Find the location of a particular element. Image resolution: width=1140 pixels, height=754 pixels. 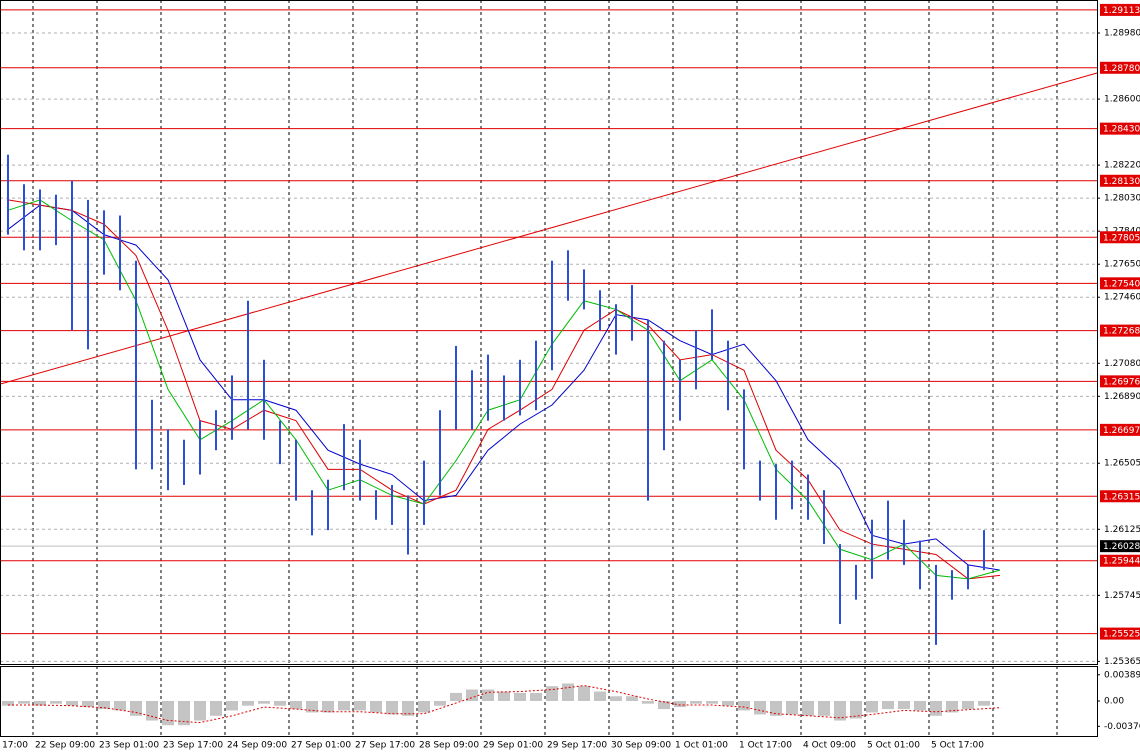

level-label: 1.26976 is located at coordinates (1121, 382).